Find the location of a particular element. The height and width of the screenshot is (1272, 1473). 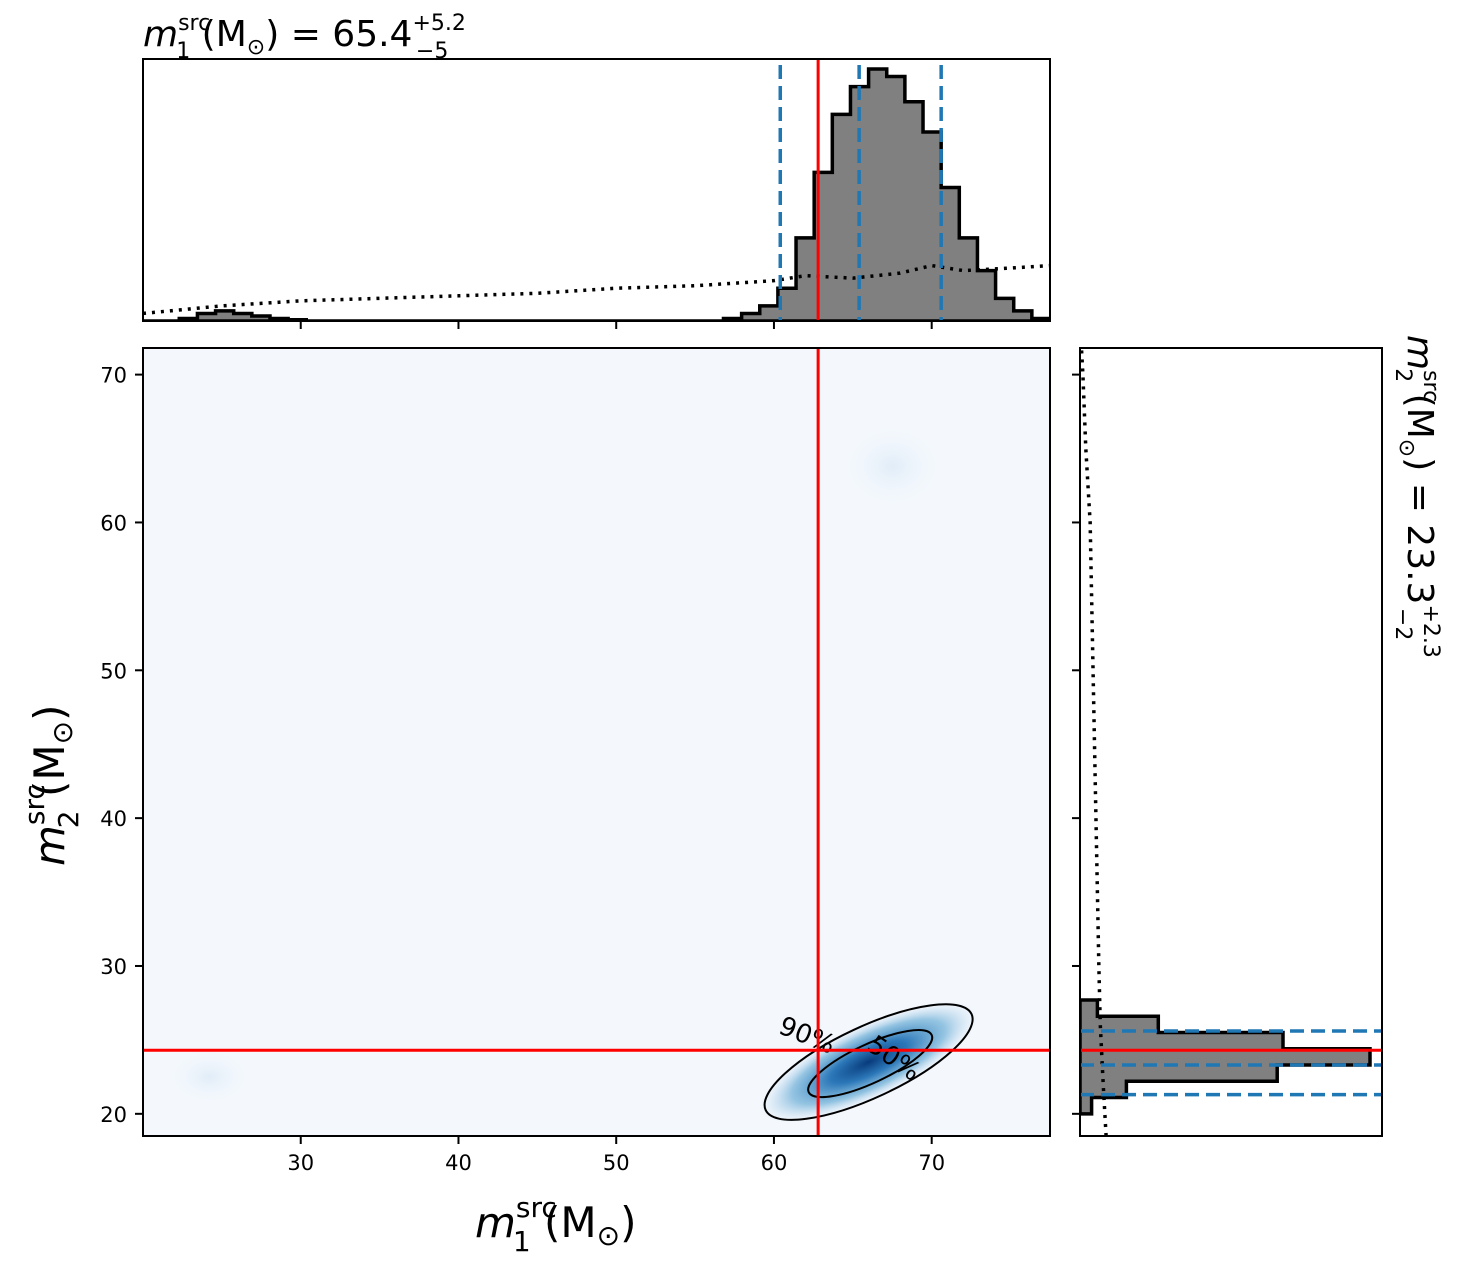

faint-density-left is located at coordinates (209, 1076).